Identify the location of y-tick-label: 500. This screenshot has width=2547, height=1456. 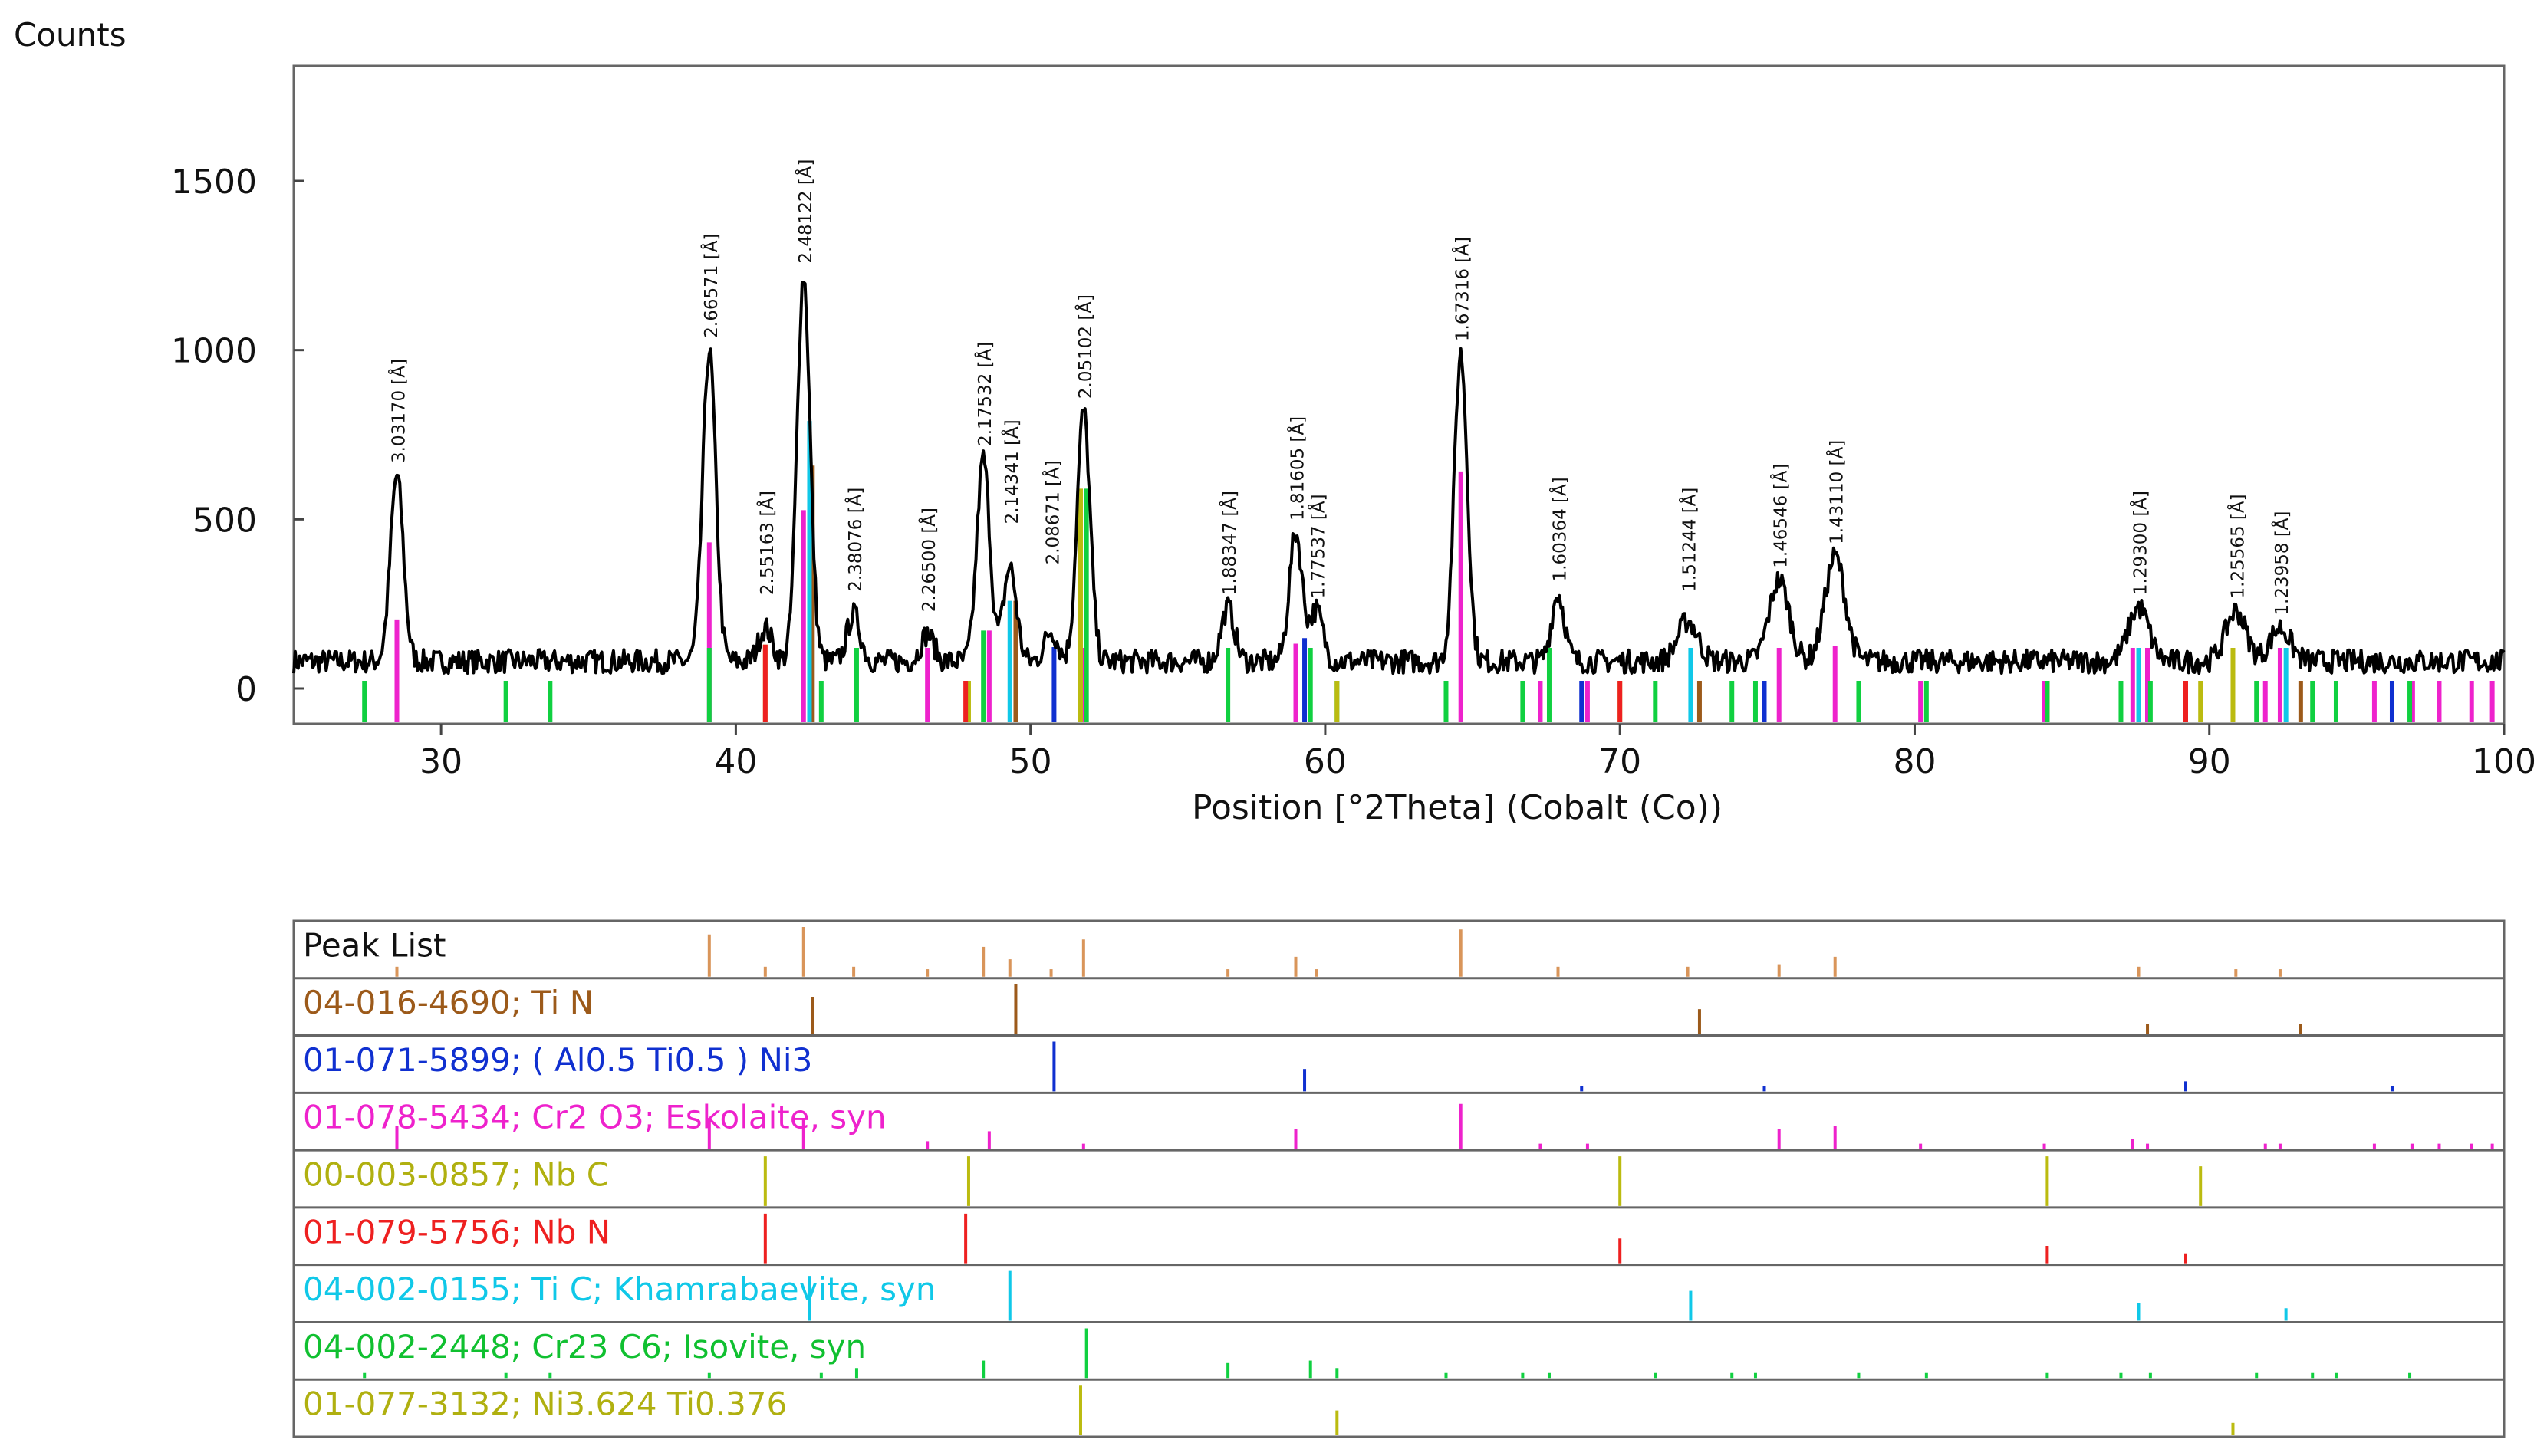
(225, 520).